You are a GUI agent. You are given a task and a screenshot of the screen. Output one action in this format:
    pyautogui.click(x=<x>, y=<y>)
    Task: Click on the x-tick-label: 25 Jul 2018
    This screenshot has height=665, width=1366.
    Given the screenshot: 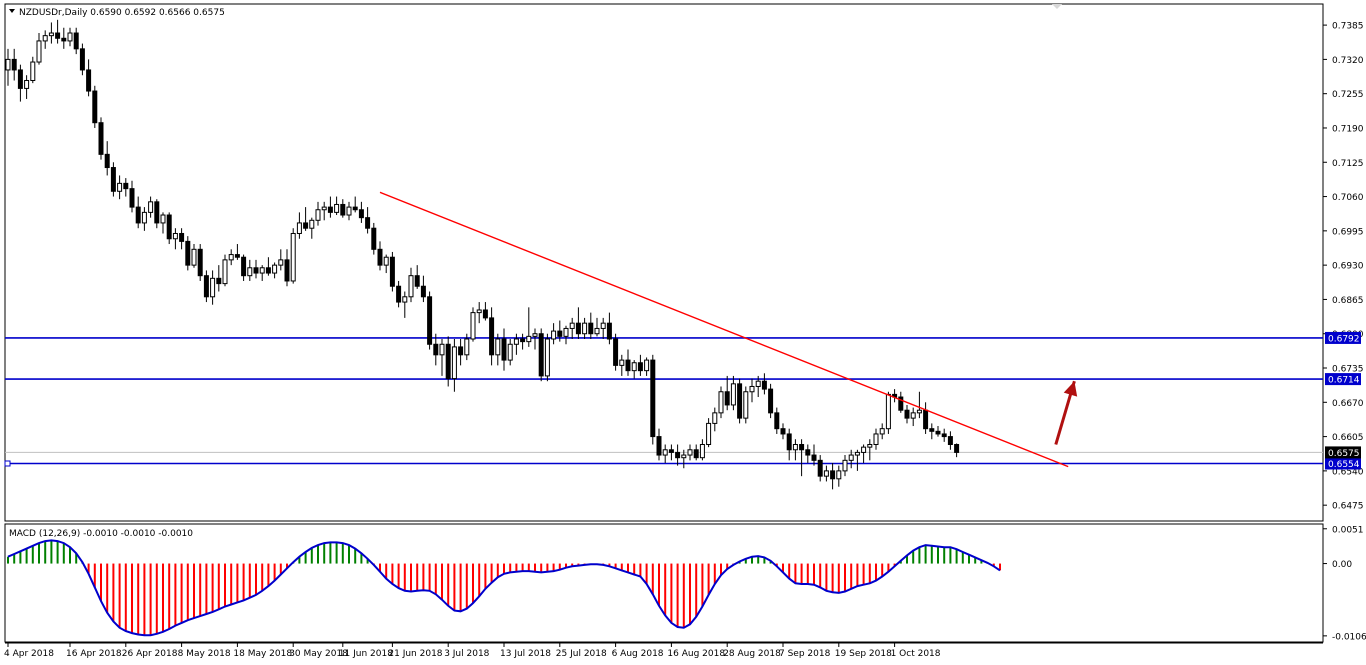 What is the action you would take?
    pyautogui.click(x=581, y=654)
    